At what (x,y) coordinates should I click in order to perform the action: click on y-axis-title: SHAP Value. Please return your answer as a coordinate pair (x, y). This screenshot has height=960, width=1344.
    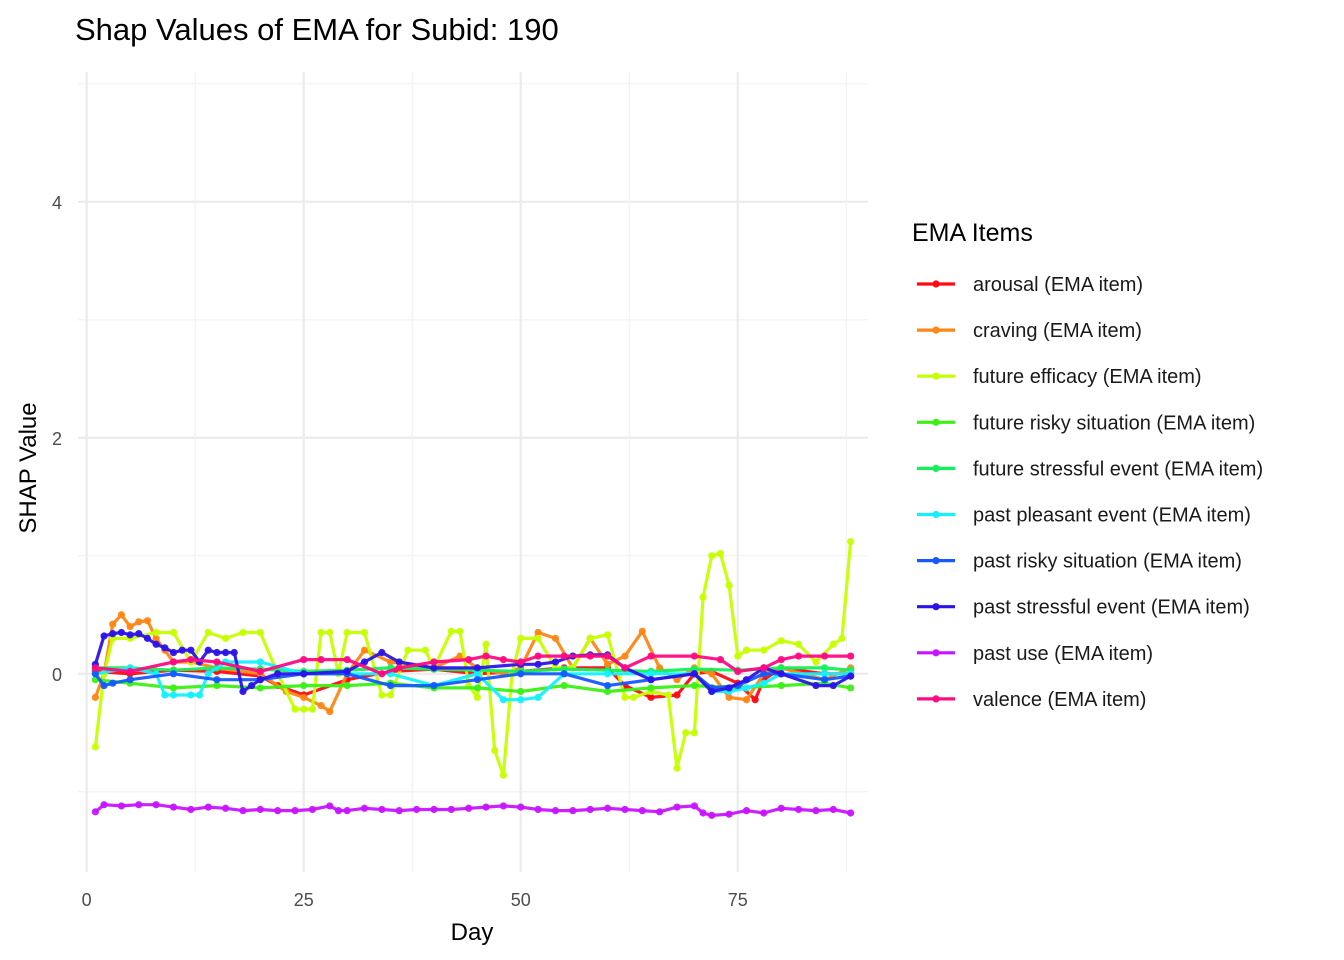
    Looking at the image, I should click on (28, 467).